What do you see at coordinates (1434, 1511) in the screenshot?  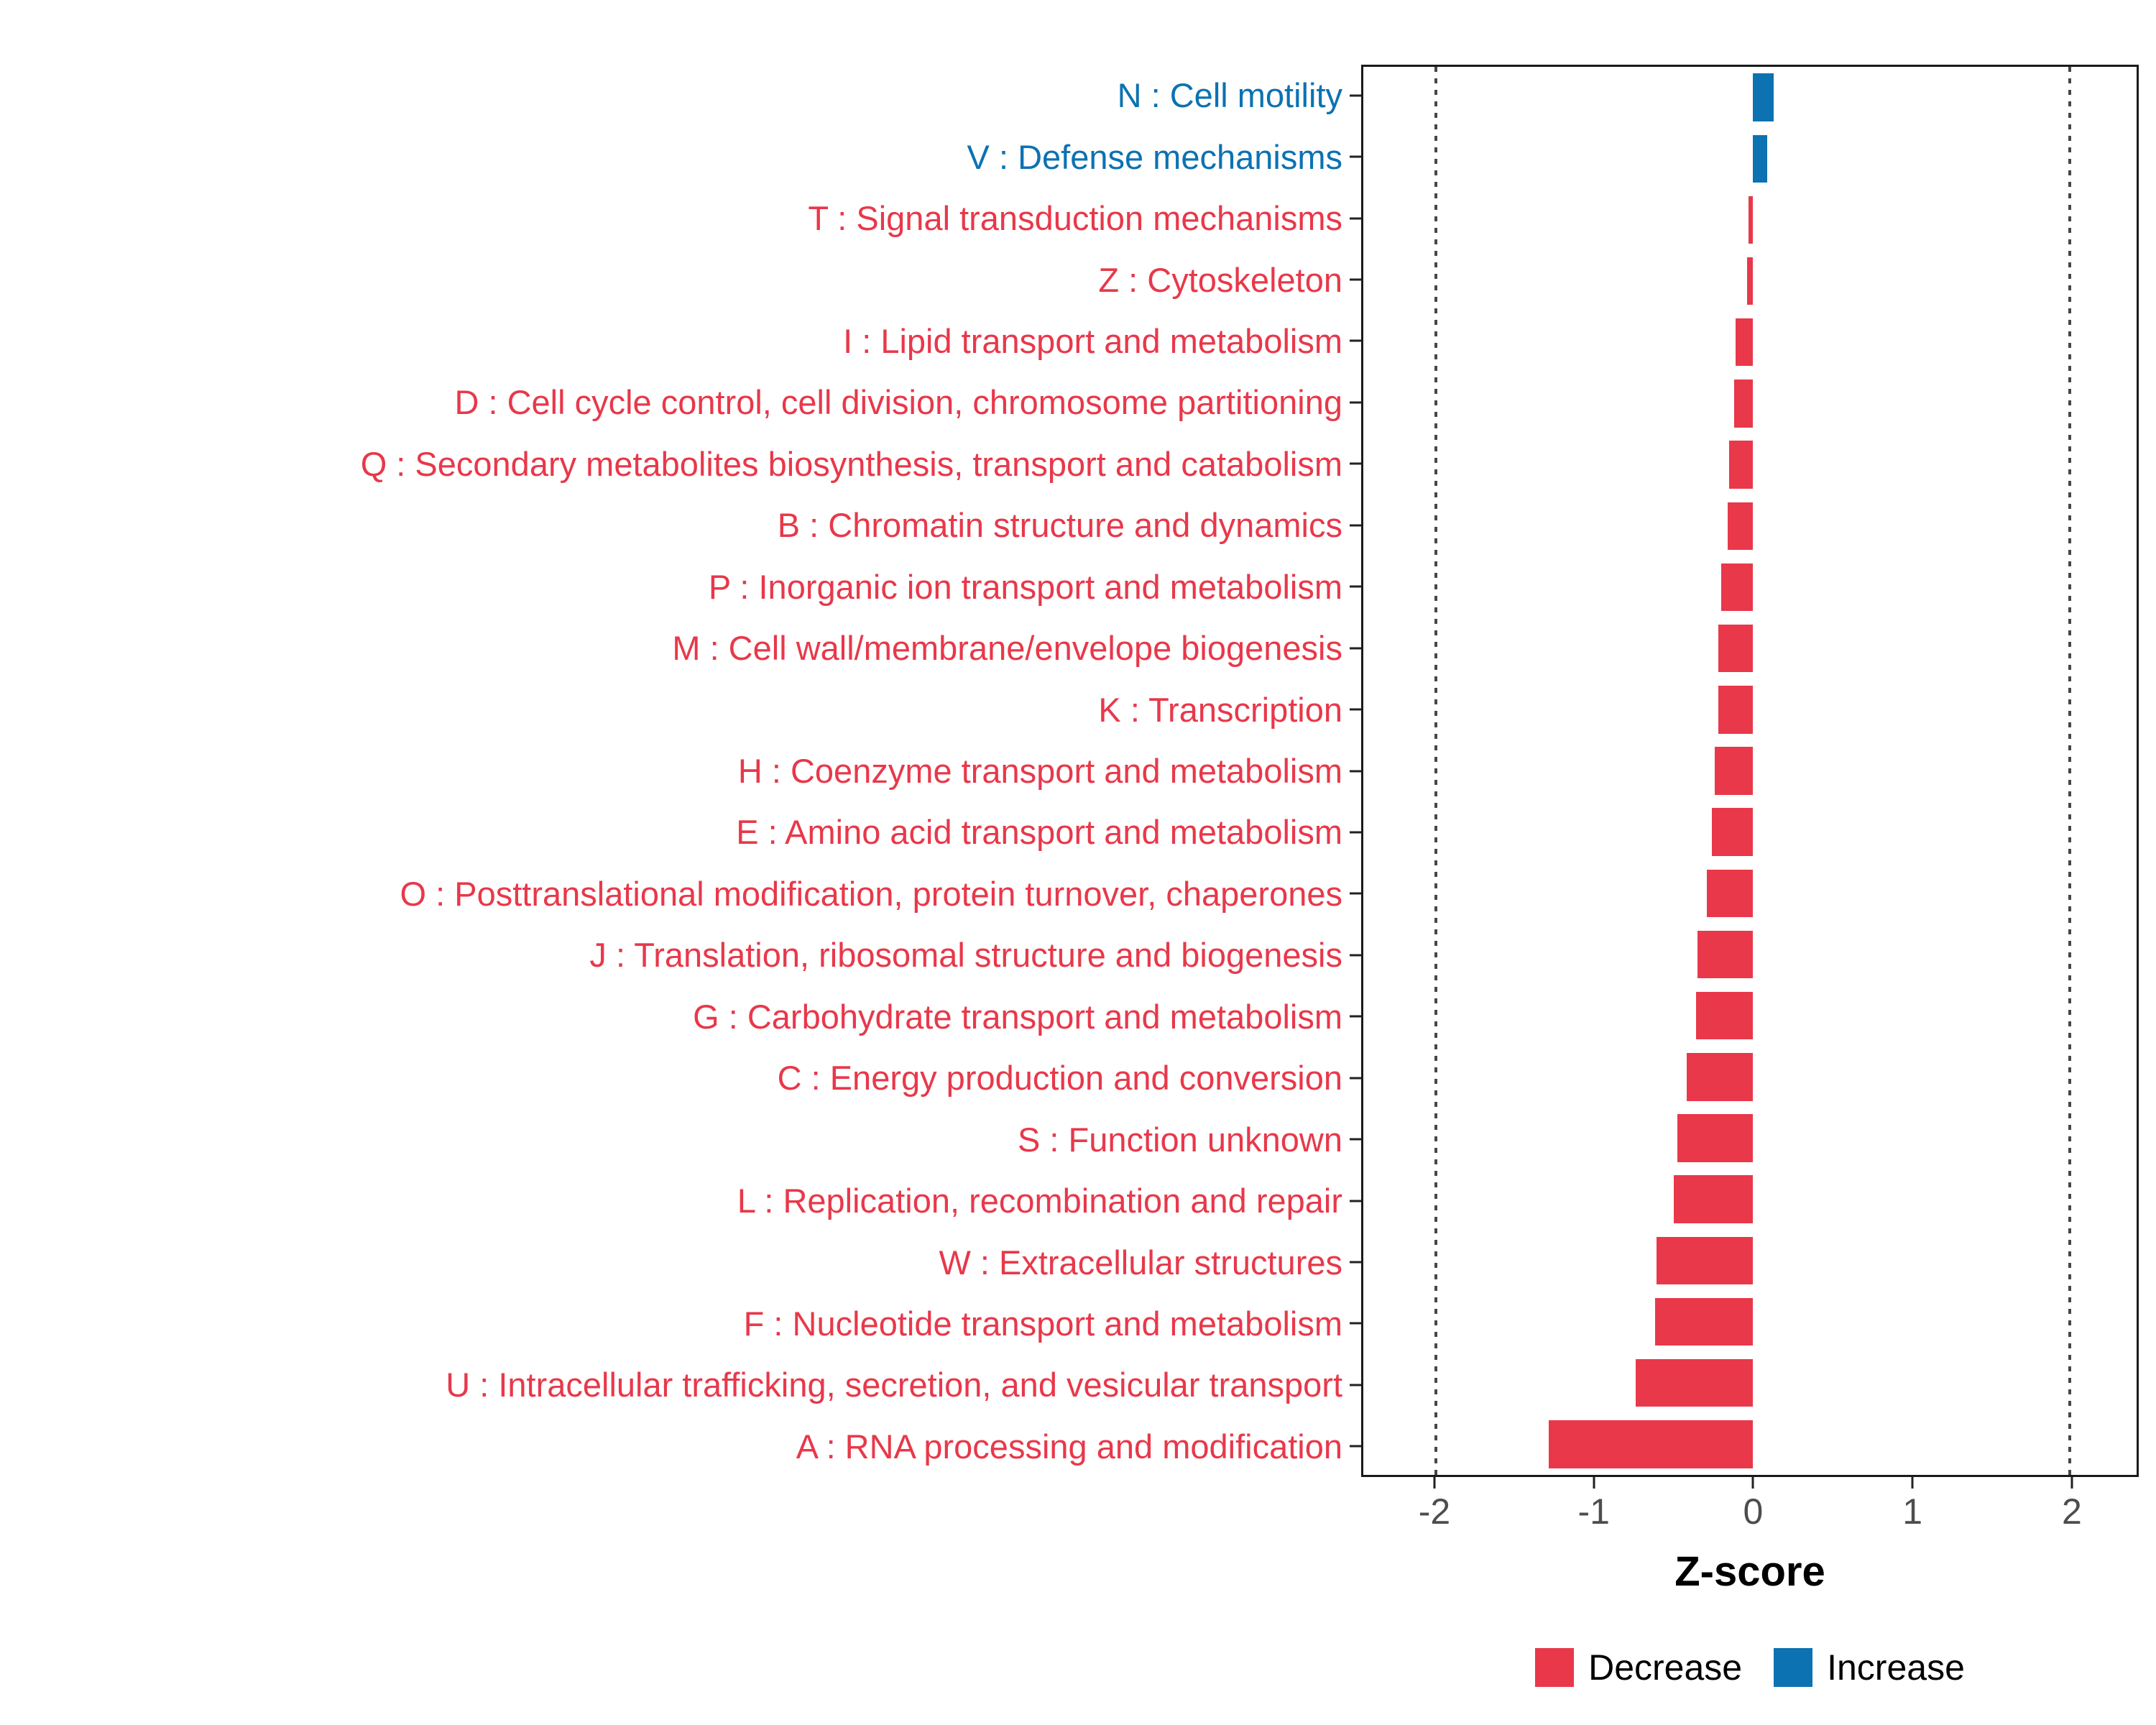 I see `x-tick-label: -2` at bounding box center [1434, 1511].